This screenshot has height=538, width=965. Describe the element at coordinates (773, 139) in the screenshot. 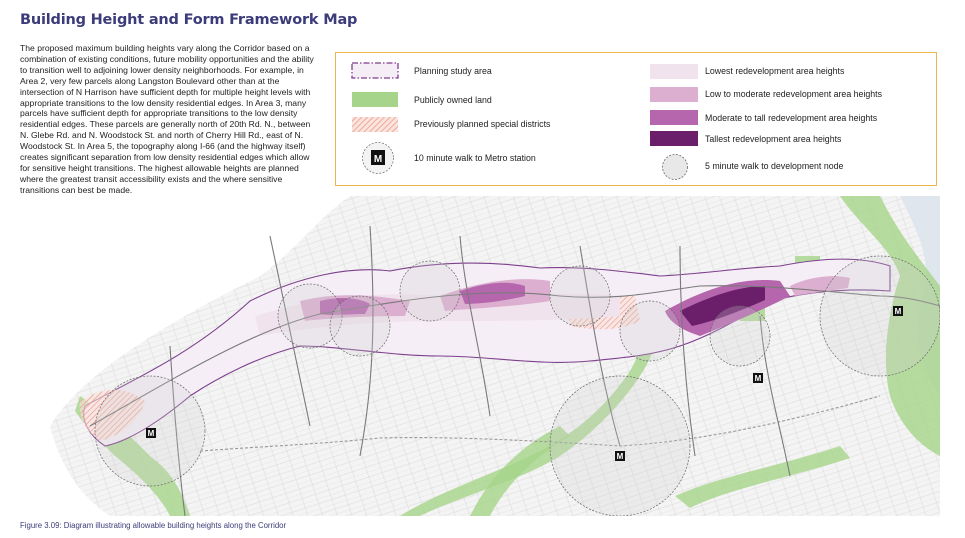

I see `legend-tallest-label: Tallest redevelopment area heights` at that location.